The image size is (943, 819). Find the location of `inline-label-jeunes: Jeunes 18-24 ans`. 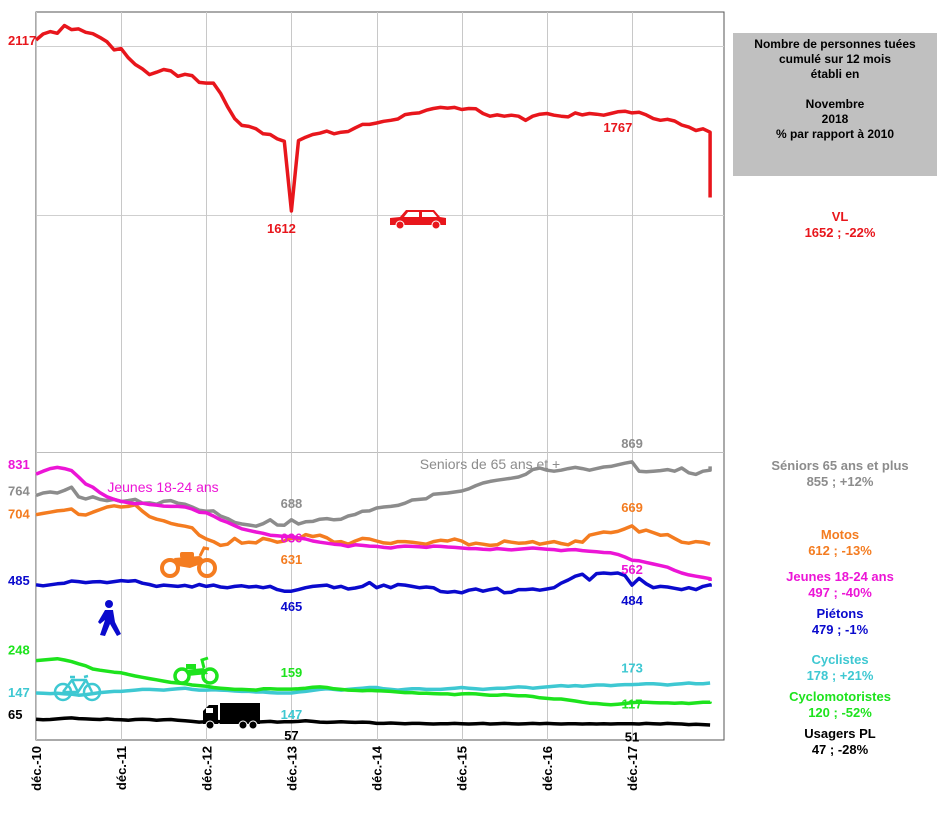

inline-label-jeunes: Jeunes 18-24 ans is located at coordinates (162, 487).